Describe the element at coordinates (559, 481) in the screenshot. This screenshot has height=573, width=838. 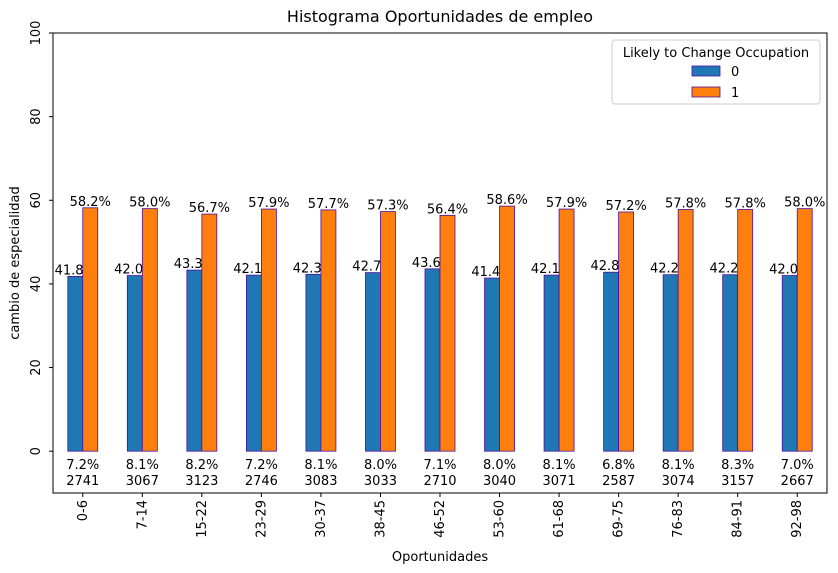
I see `category-count-label: 3071` at that location.